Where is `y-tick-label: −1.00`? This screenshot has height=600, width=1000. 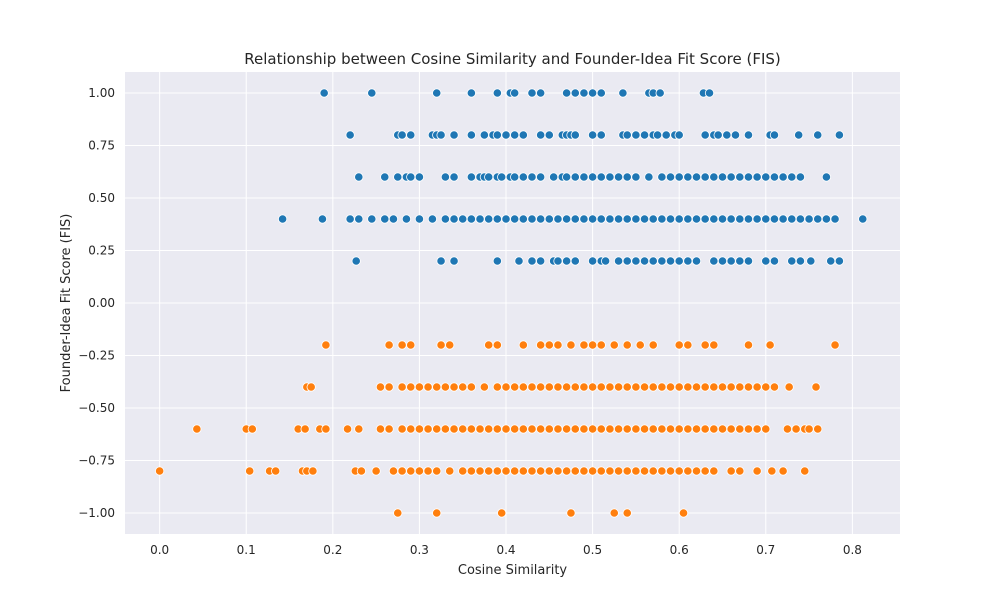
y-tick-label: −1.00 is located at coordinates (96, 513).